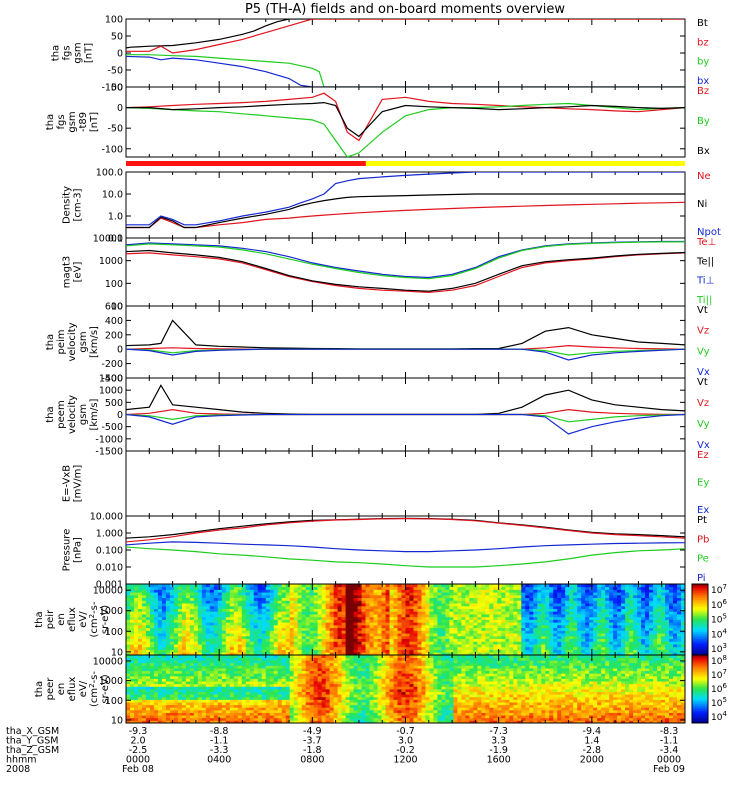  What do you see at coordinates (703, 81) in the screenshot?
I see `legend-label: bx` at bounding box center [703, 81].